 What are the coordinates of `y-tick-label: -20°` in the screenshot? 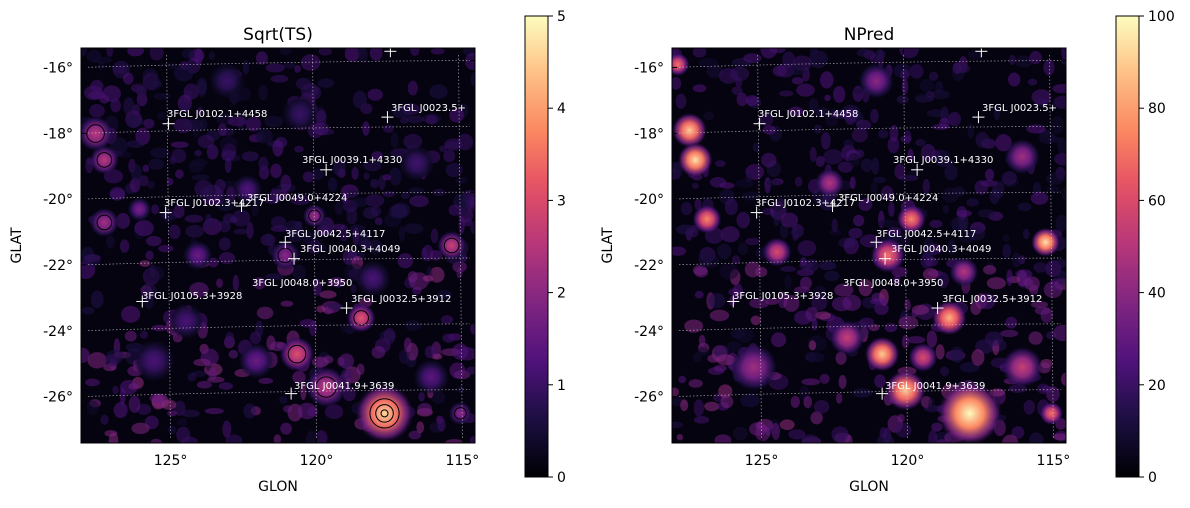 It's located at (58, 200).